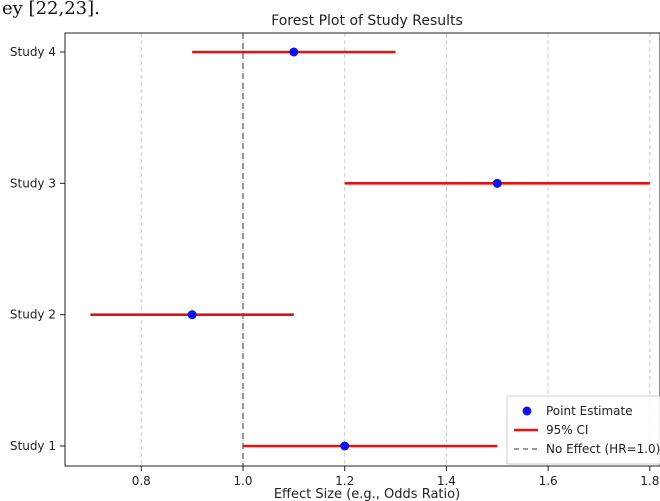  What do you see at coordinates (141, 481) in the screenshot?
I see `x-tick-label: 0.8` at bounding box center [141, 481].